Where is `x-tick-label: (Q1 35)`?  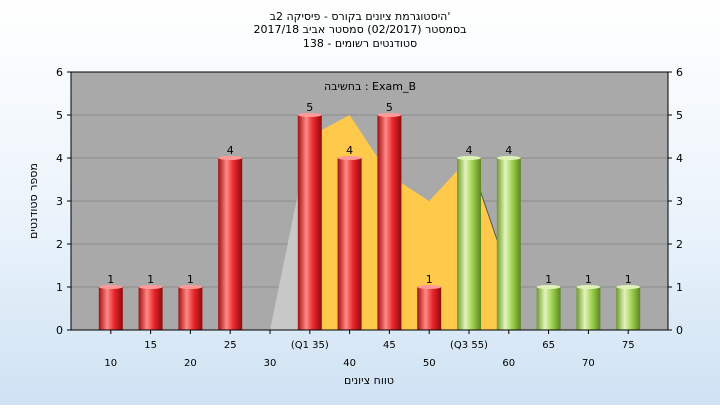
x-tick-label: (Q1 35) is located at coordinates (310, 345).